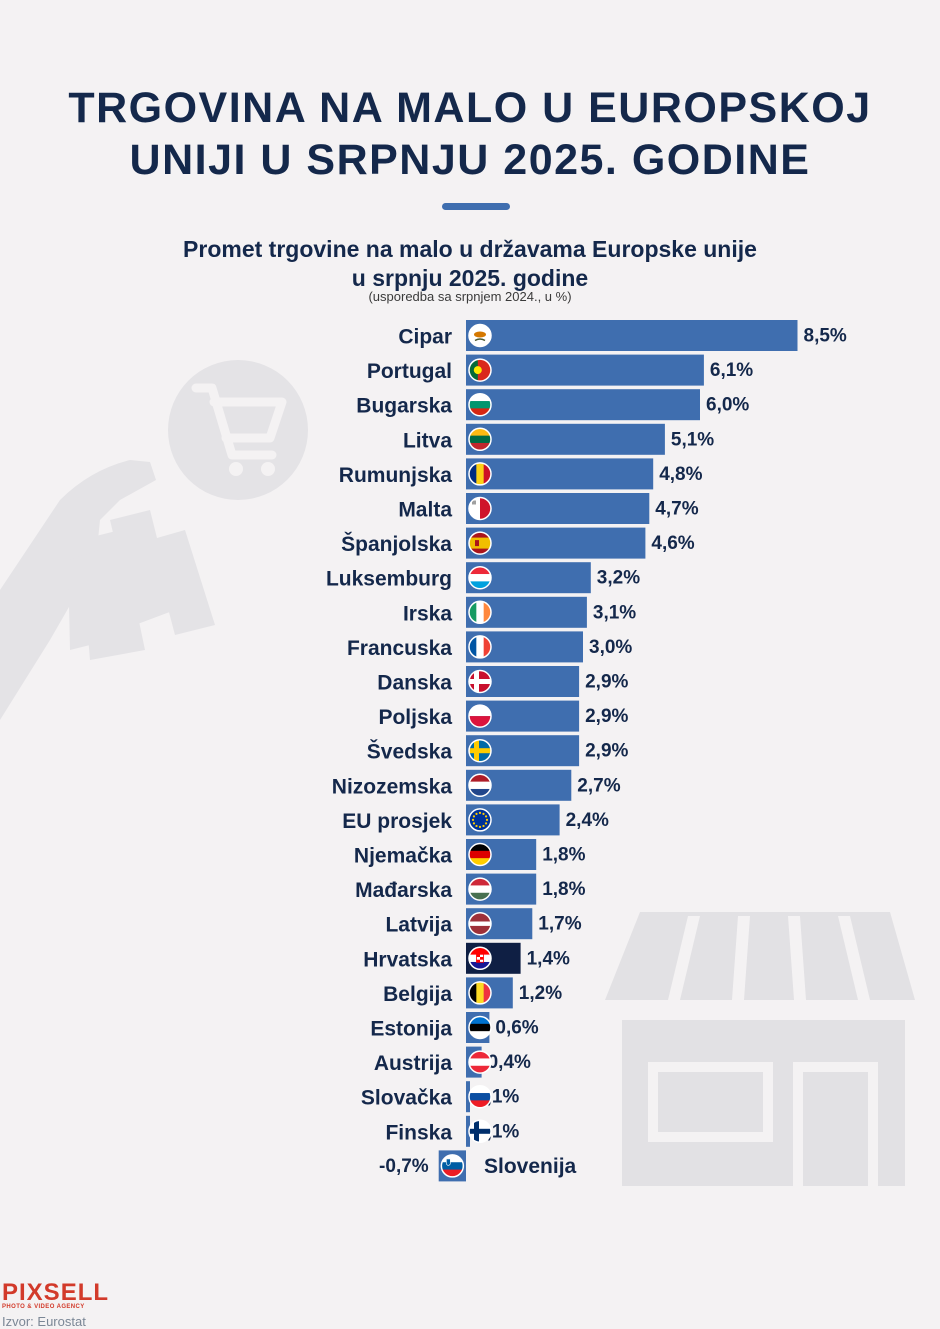  I want to click on flag-sk-icon, so click(480, 1096).